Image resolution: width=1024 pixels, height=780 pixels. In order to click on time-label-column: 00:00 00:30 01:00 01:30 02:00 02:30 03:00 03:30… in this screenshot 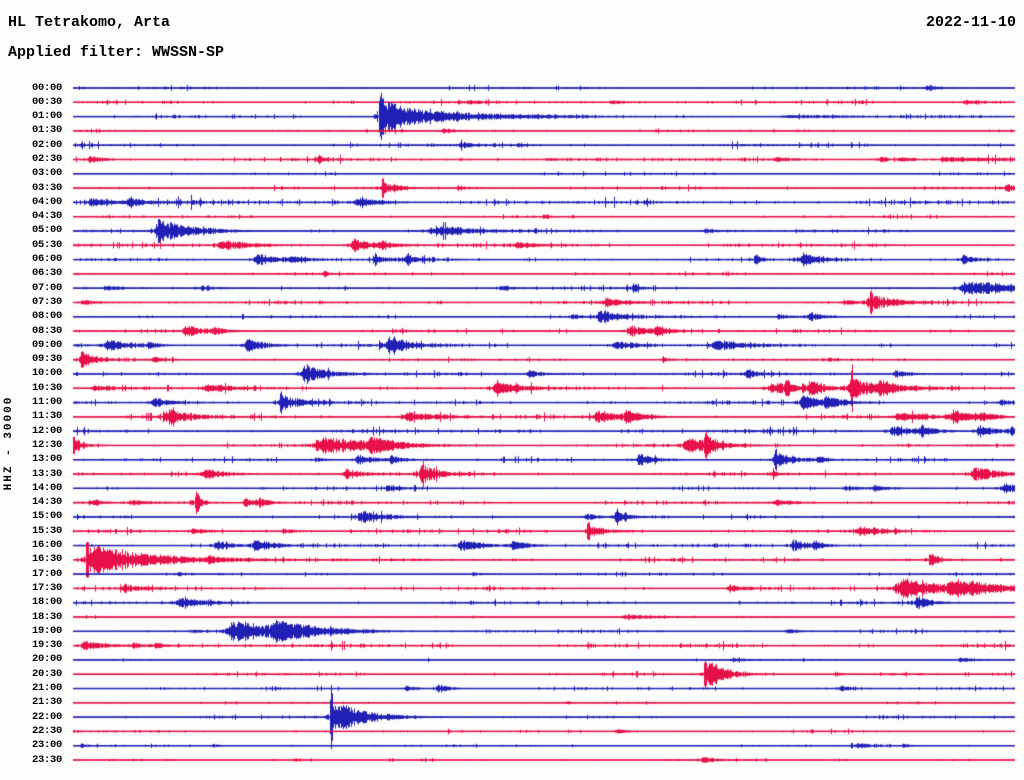, I will do `click(32, 390)`.